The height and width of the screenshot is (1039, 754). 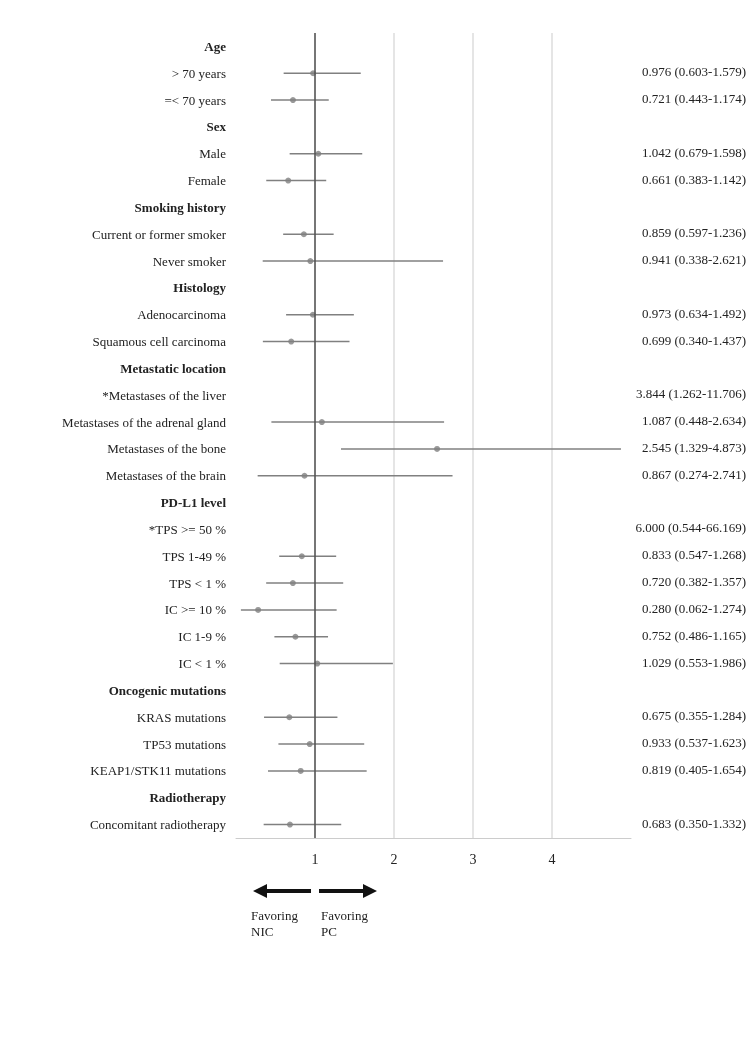 I want to click on data-label: 0.933 (0.537-1.623), so click(x=694, y=743).